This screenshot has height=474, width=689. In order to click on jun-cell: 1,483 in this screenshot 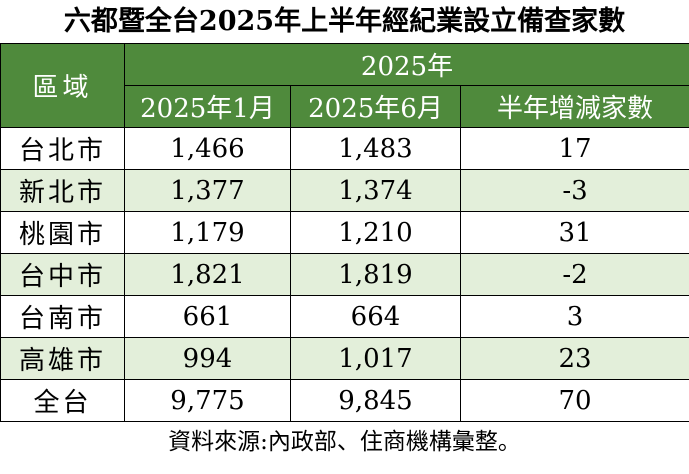, I will do `click(375, 148)`.